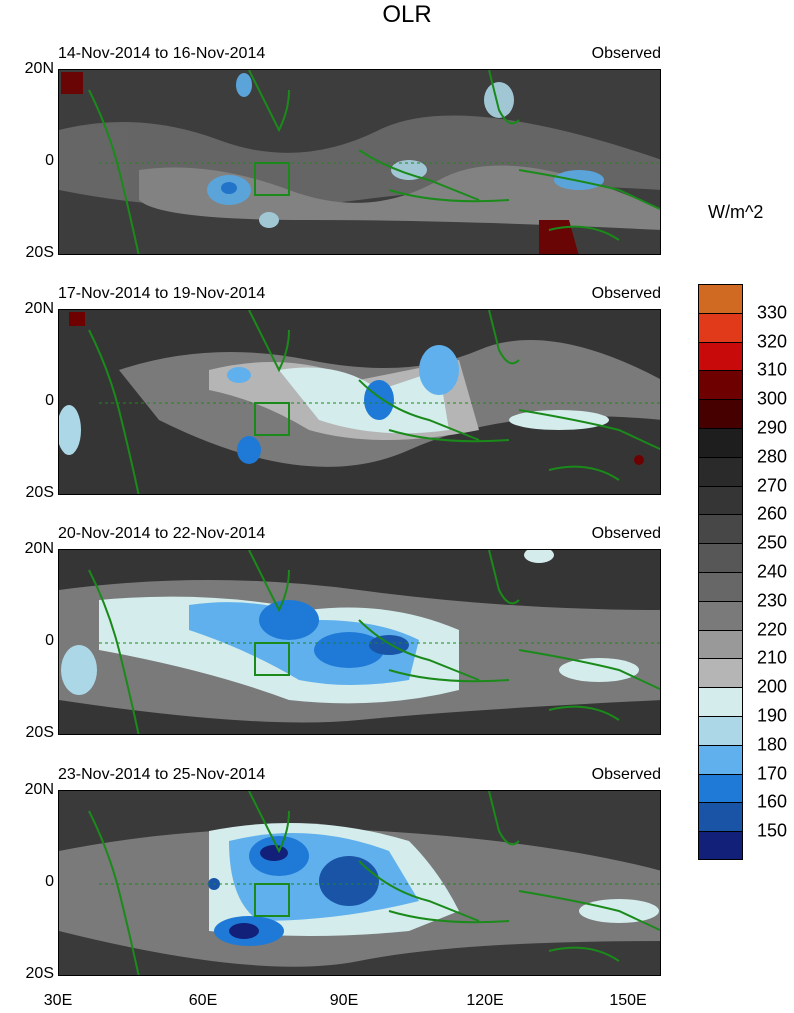 This screenshot has height=1013, width=794. What do you see at coordinates (772, 571) in the screenshot?
I see `colorbar-label: 240` at bounding box center [772, 571].